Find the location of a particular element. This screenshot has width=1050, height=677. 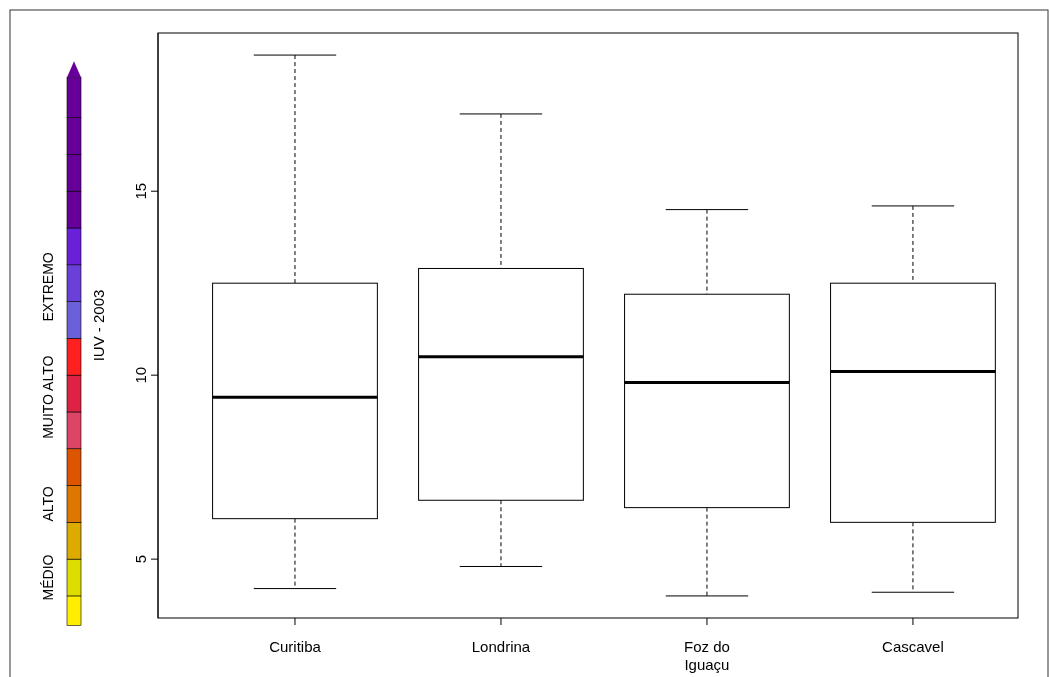

x-tick-label: Cascavel is located at coordinates (913, 646).